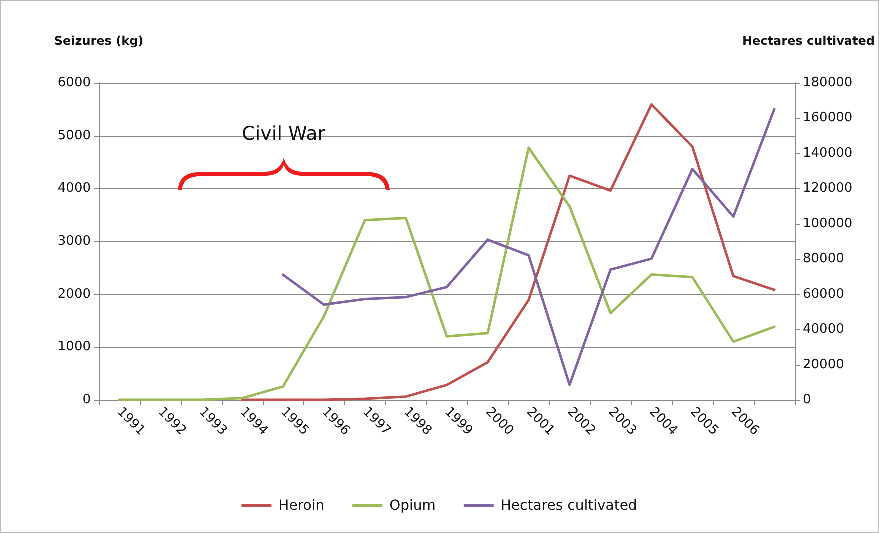 The height and width of the screenshot is (533, 879). I want to click on legend-label: Hectares cultivated, so click(569, 506).